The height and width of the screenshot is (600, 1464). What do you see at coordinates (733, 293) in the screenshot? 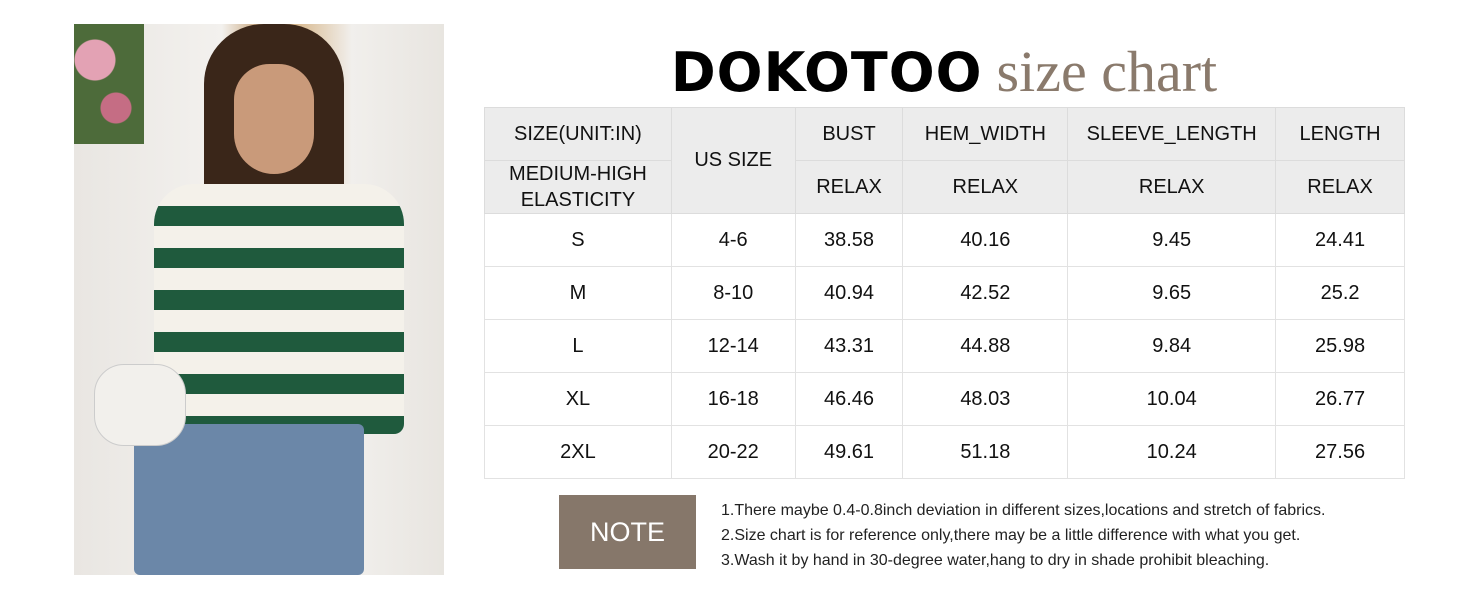
I see `table-cell: 8-10` at bounding box center [733, 293].